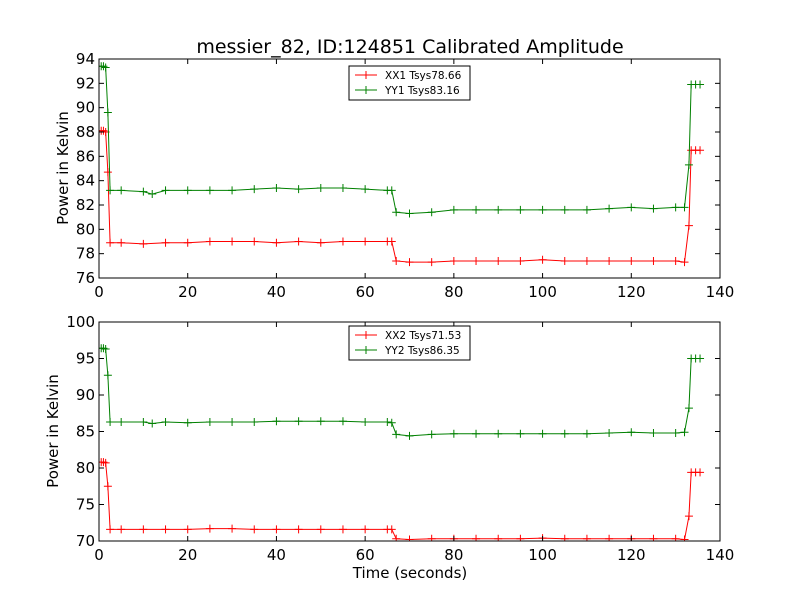 This screenshot has width=800, height=600. What do you see at coordinates (423, 336) in the screenshot?
I see `bottom-legend-label-1: XX2 Tsys71.53` at bounding box center [423, 336].